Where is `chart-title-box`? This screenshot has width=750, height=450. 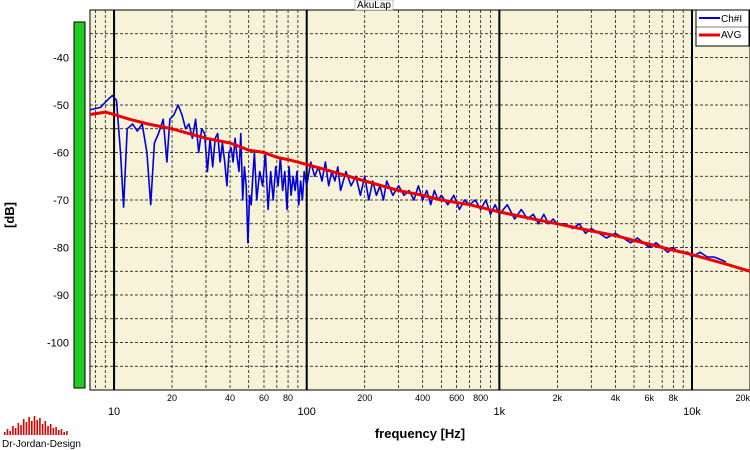
chart-title-box is located at coordinates (374, 5).